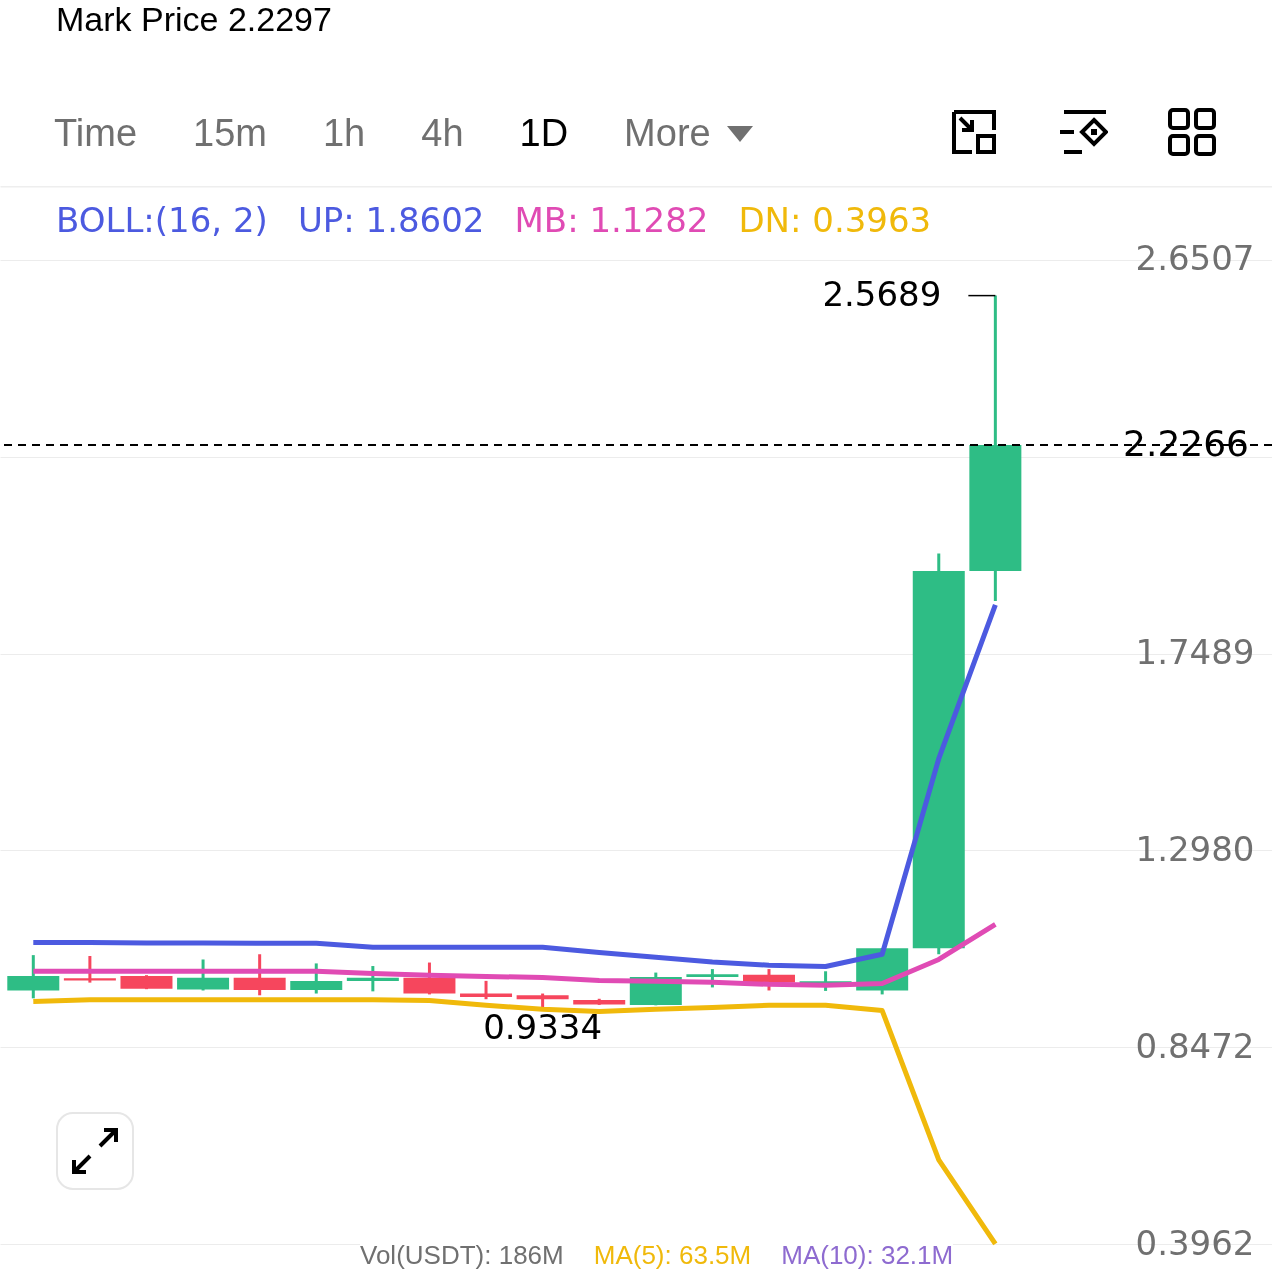 The height and width of the screenshot is (1272, 1272). I want to click on text: 1D, so click(544, 133).